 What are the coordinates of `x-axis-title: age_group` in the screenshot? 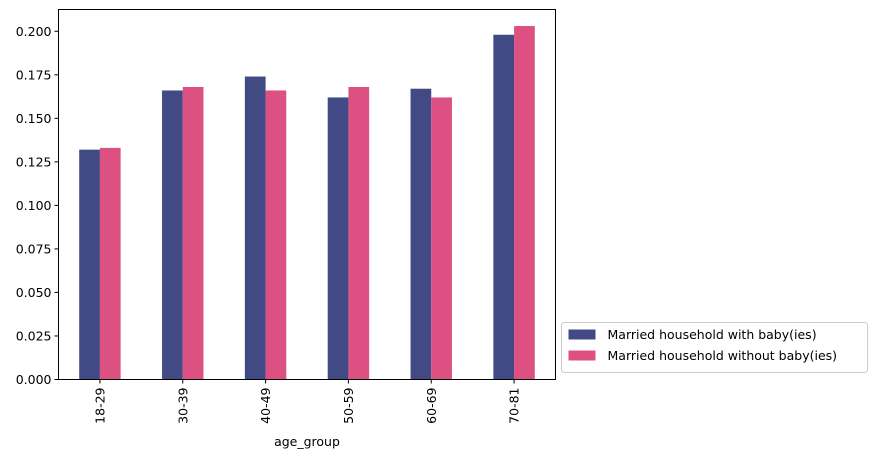 It's located at (307, 441).